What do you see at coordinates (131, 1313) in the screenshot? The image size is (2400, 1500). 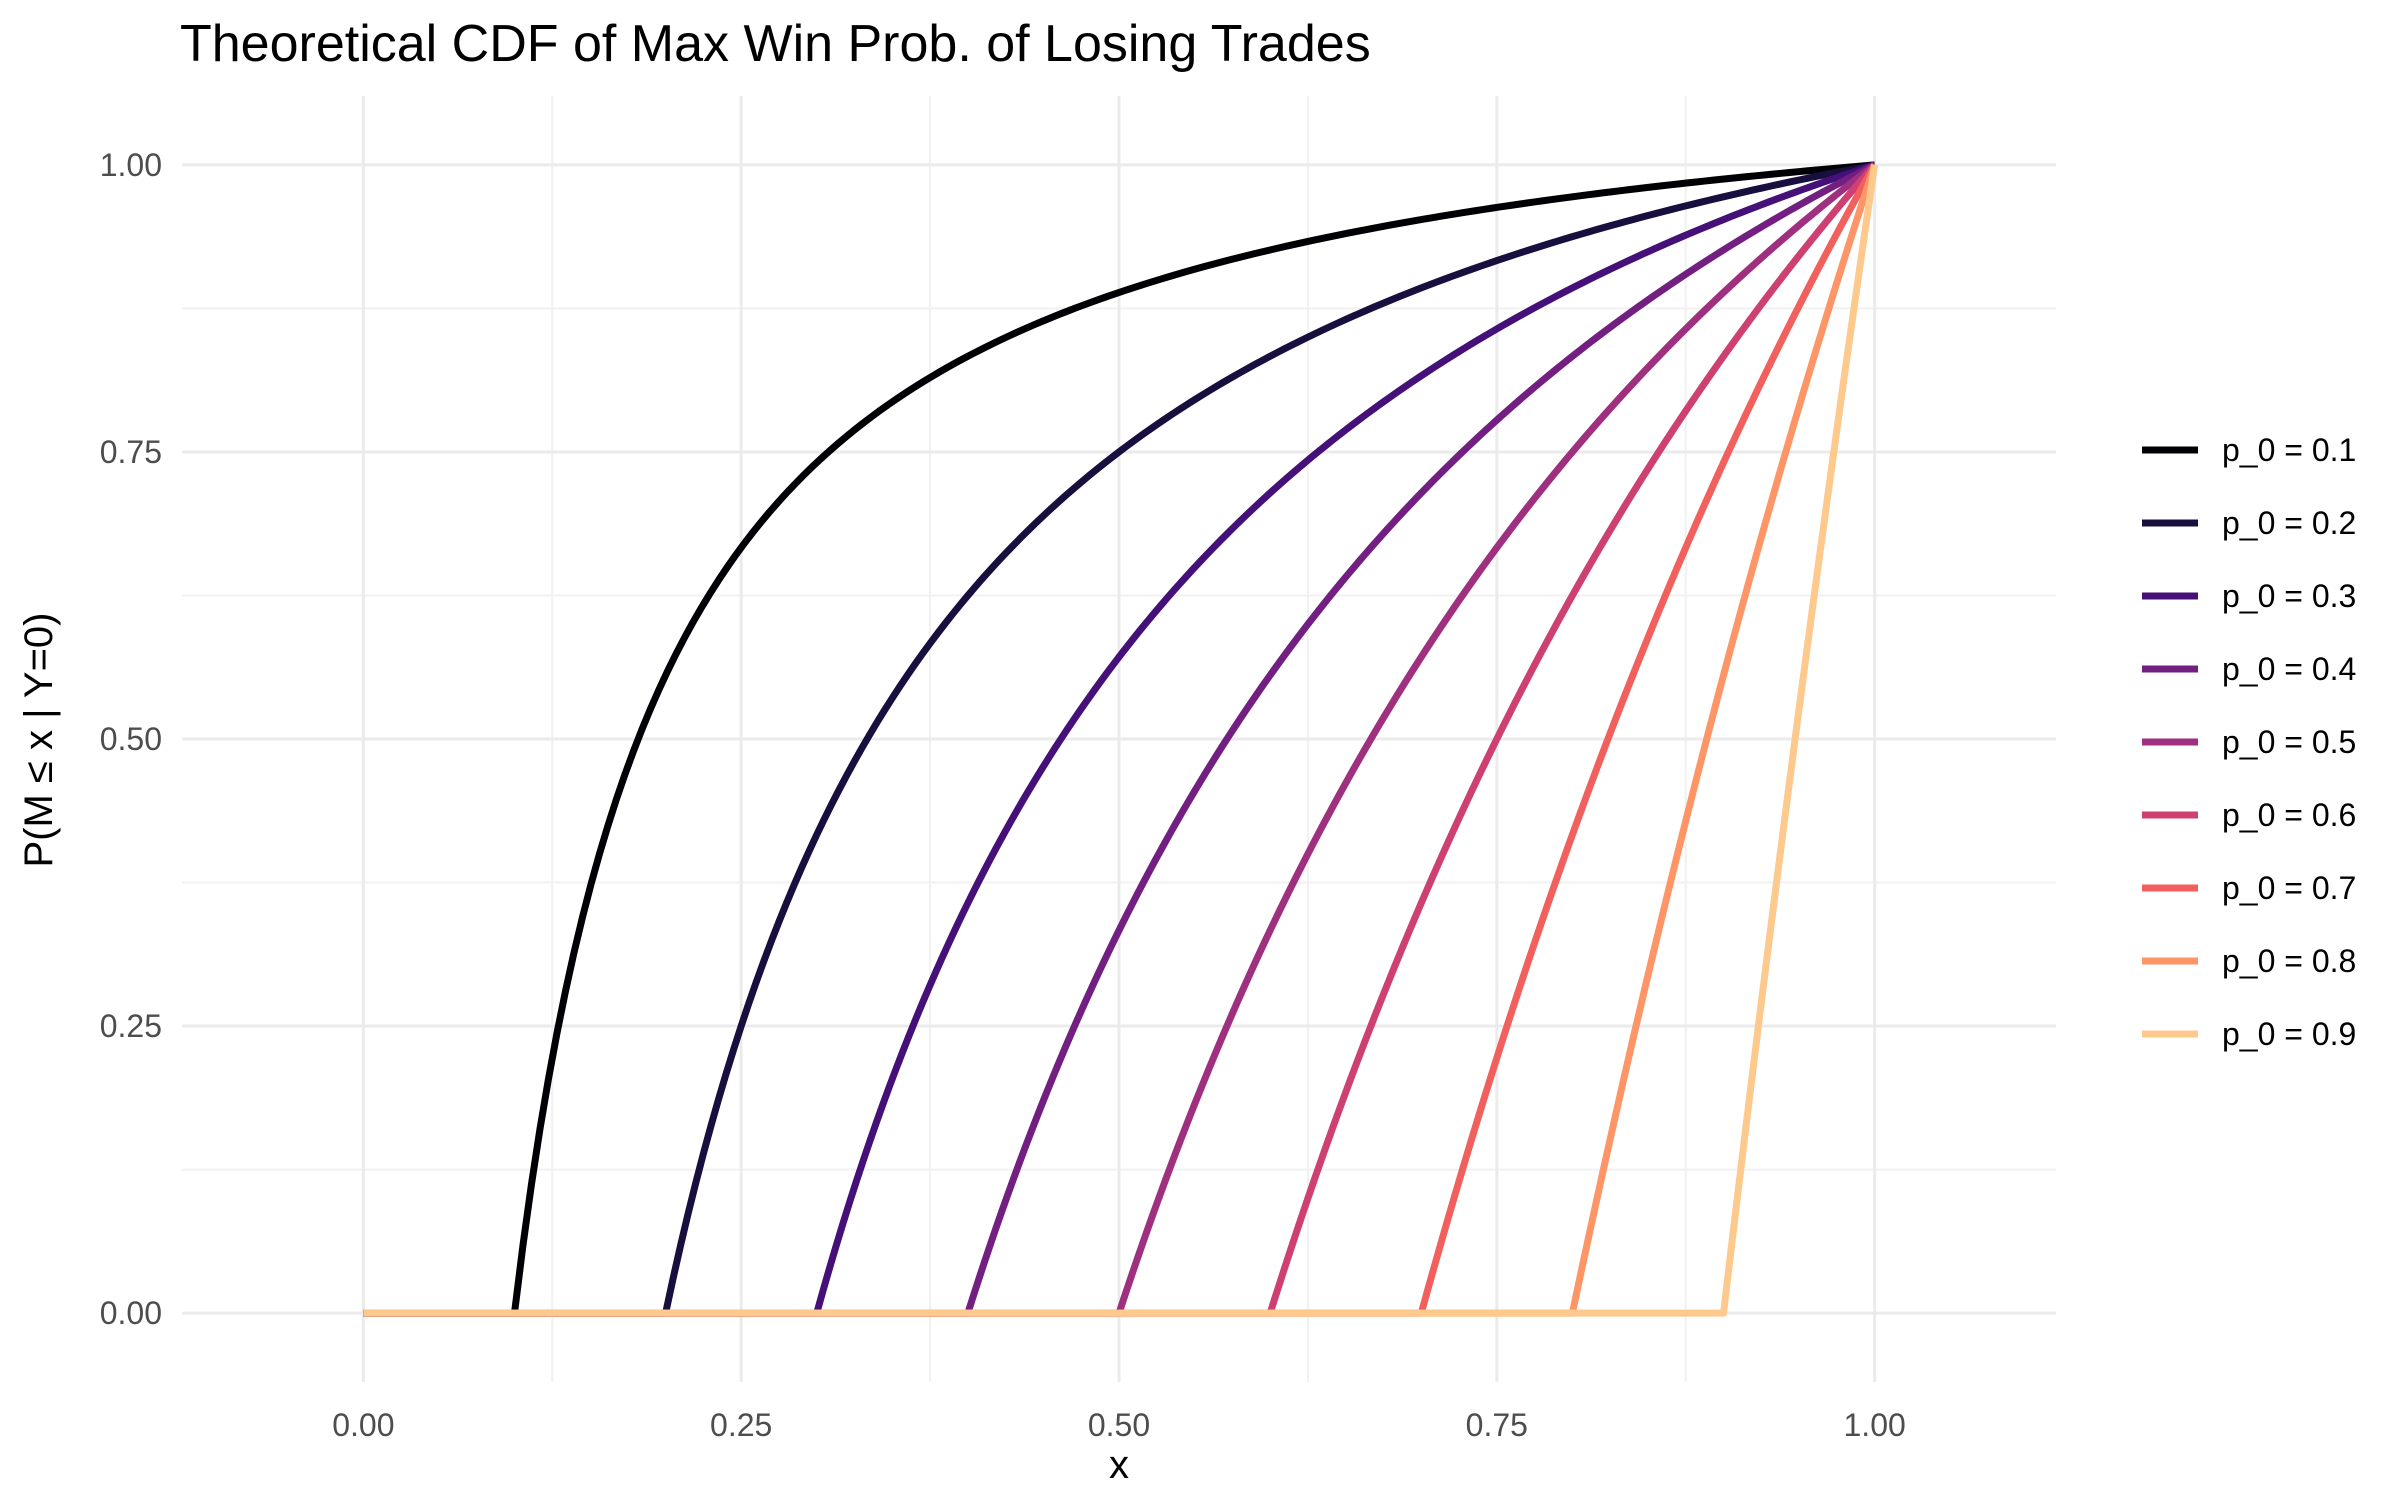 I see `y-tick-label: 0.00` at bounding box center [131, 1313].